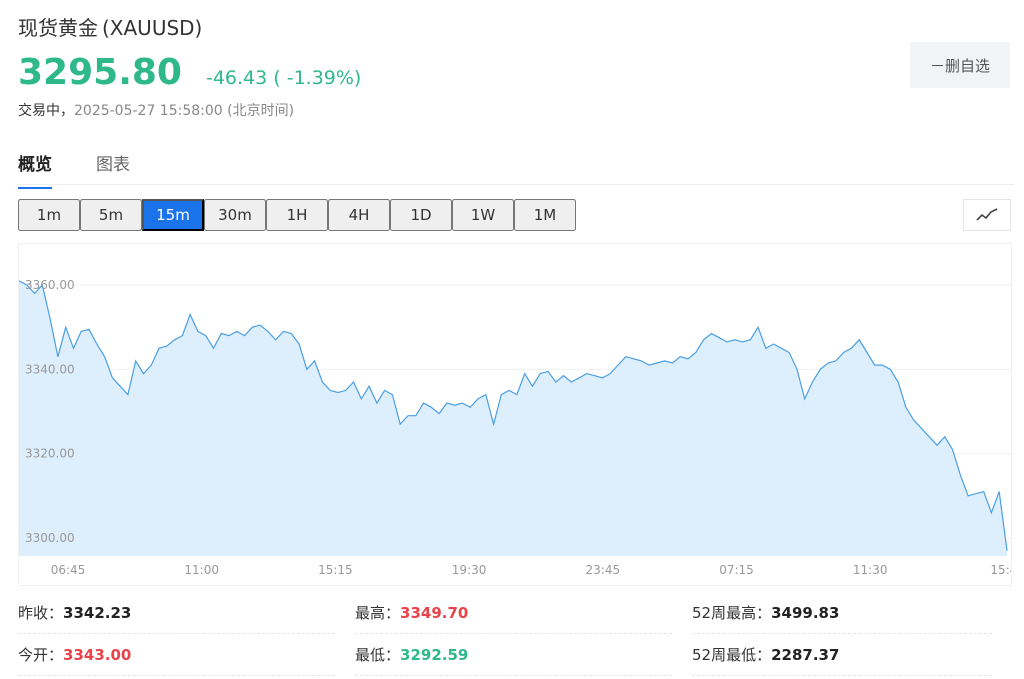 Image resolution: width=1024 pixels, height=679 pixels. Describe the element at coordinates (434, 654) in the screenshot. I see `stat-value: 3292.59` at that location.